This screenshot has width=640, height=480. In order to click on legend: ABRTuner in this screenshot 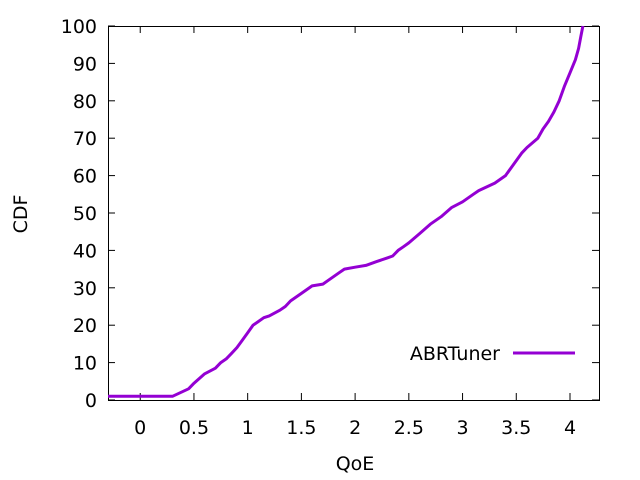, I will do `click(492, 354)`.